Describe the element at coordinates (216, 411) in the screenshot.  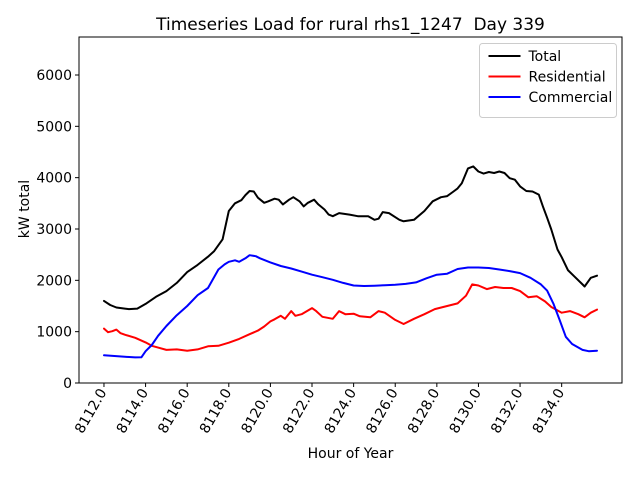
I see `x-tick-label: 8118.0` at that location.